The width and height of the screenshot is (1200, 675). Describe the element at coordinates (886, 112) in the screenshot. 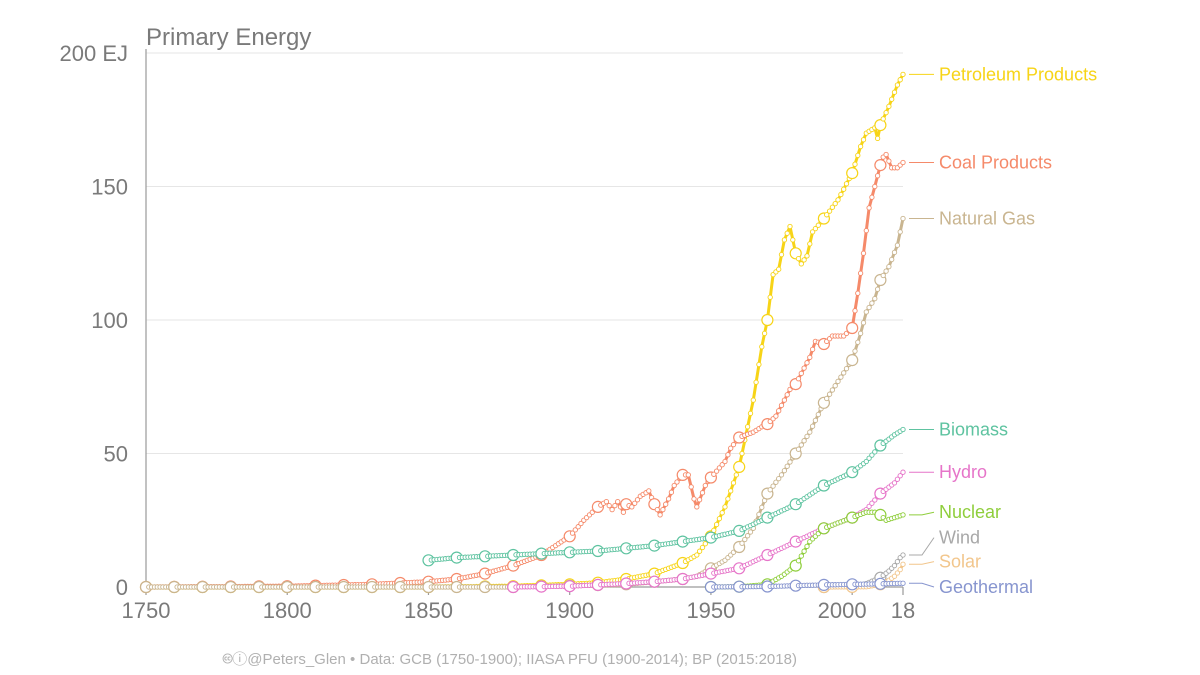

I see `point-petroleum-products-2012` at that location.